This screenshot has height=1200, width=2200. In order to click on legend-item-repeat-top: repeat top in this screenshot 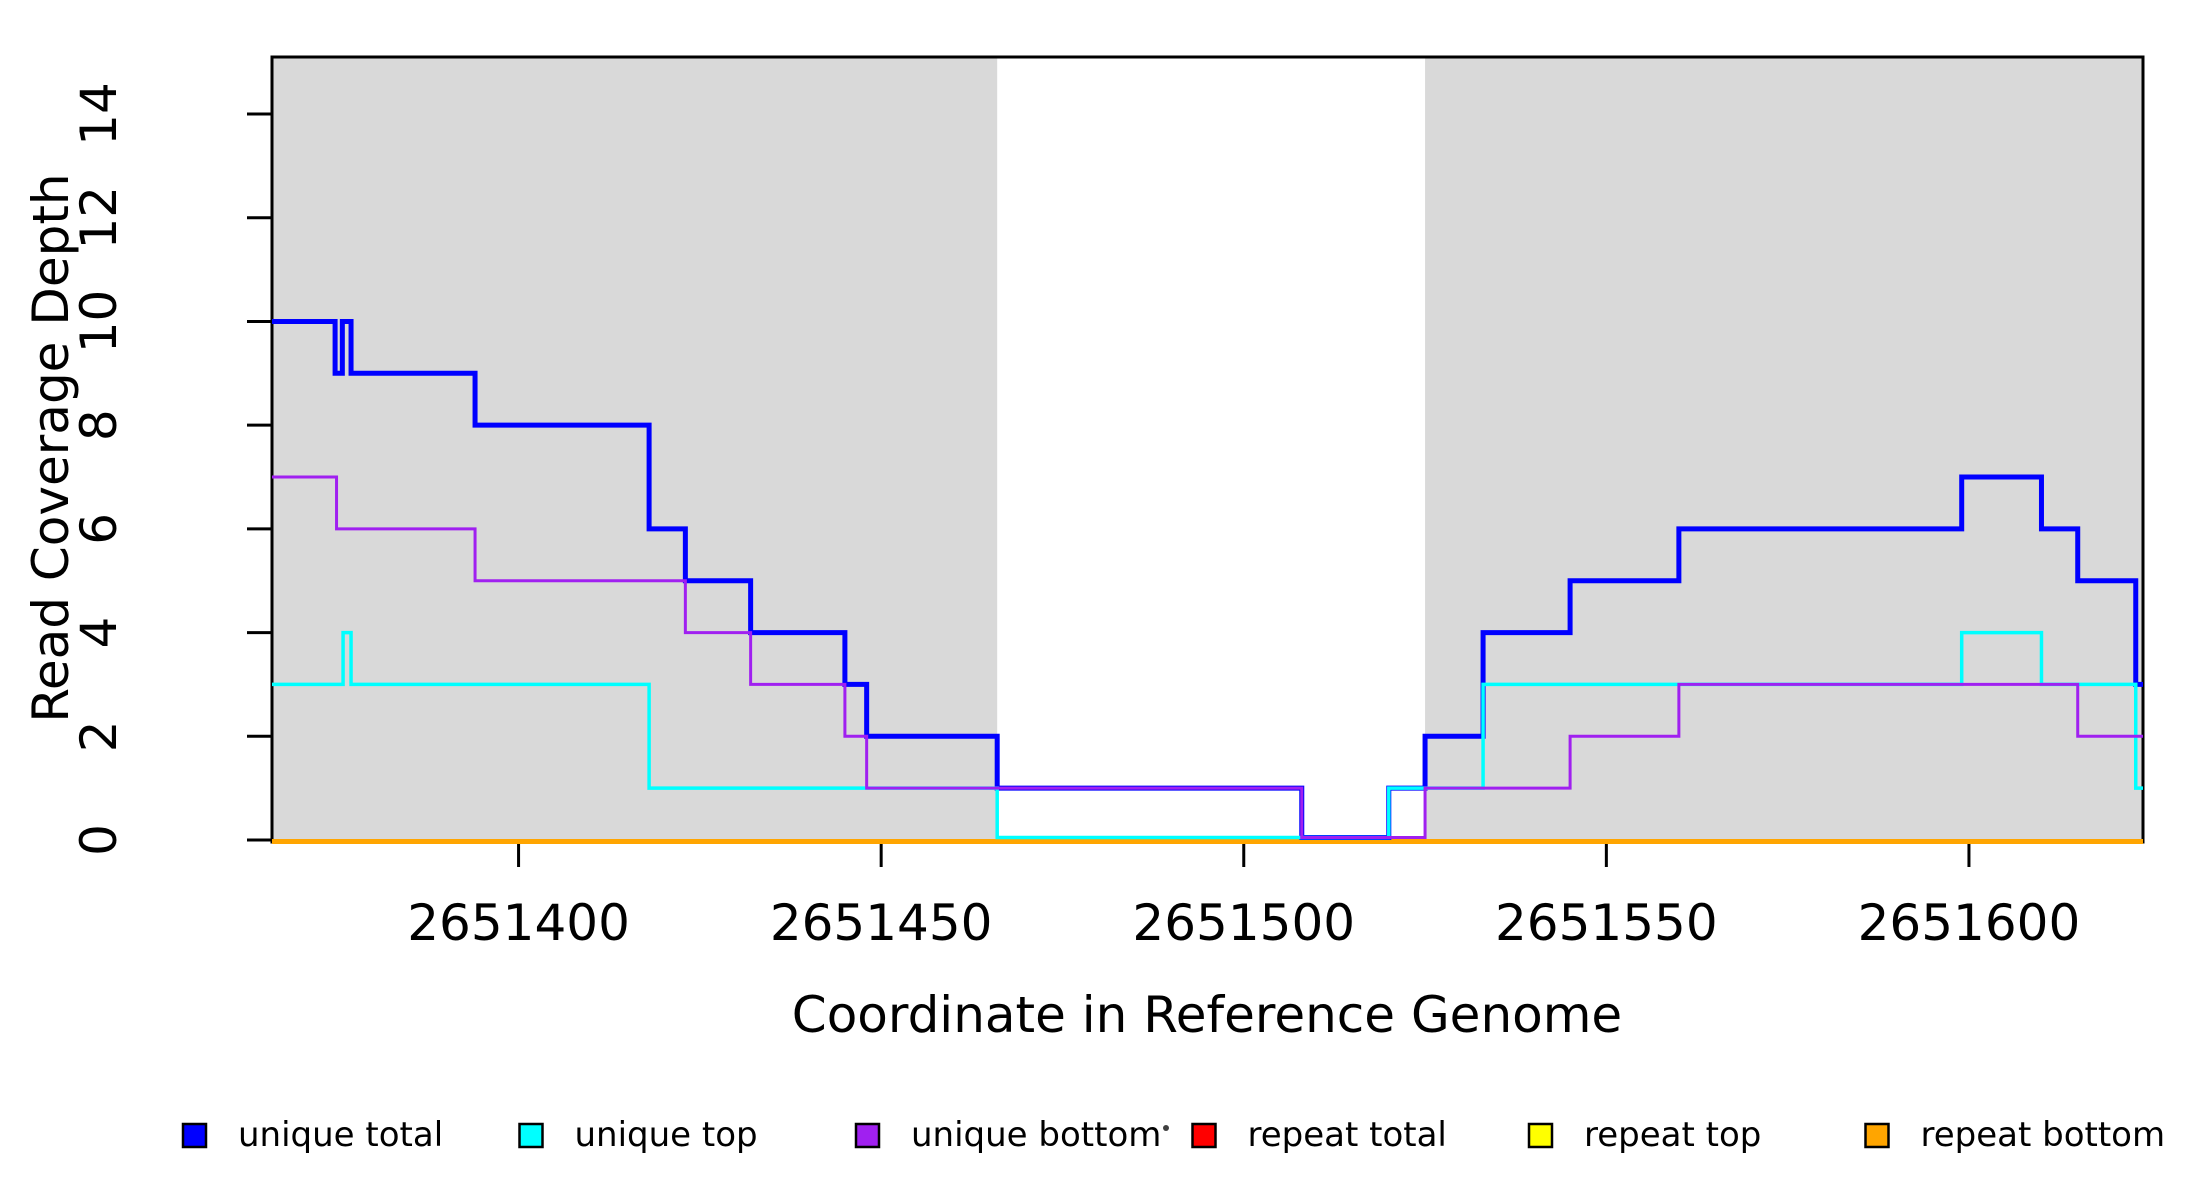, I will do `click(1644, 1135)`.